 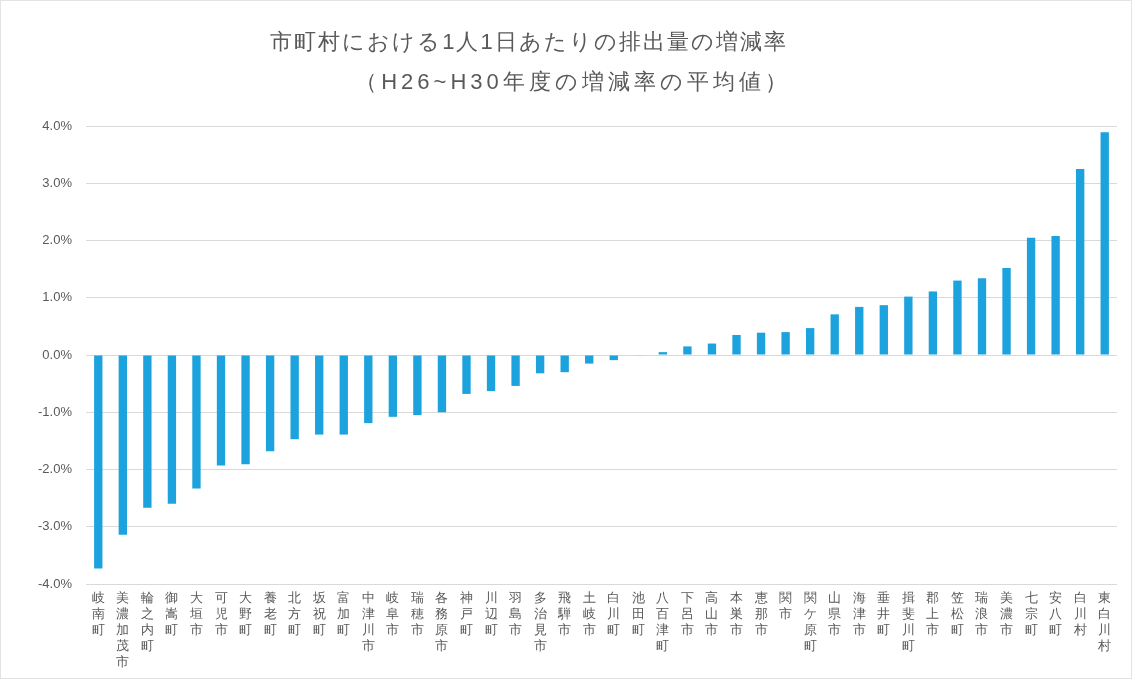 What do you see at coordinates (957, 614) in the screenshot?
I see `x-tick-label: 笠松町` at bounding box center [957, 614].